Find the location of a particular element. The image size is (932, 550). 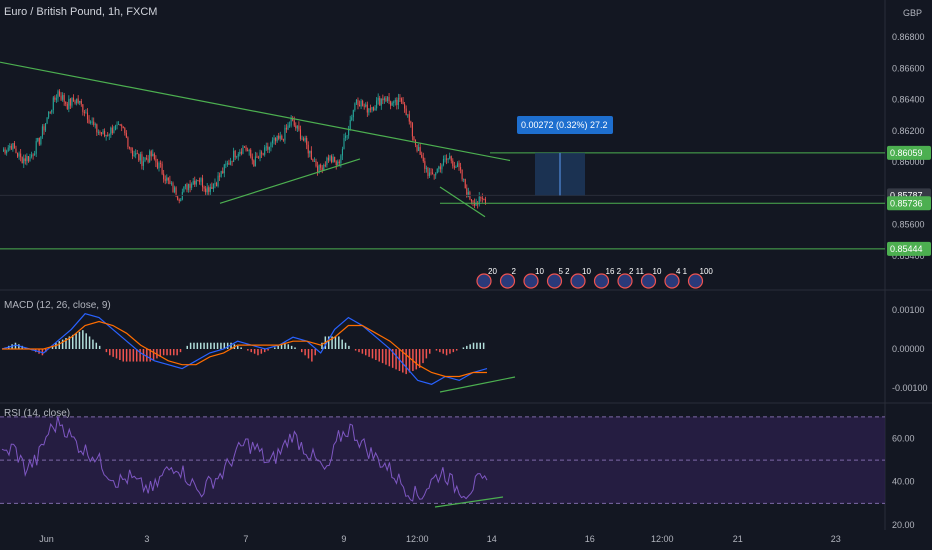

time-tick-label: Jun is located at coordinates (46, 539).